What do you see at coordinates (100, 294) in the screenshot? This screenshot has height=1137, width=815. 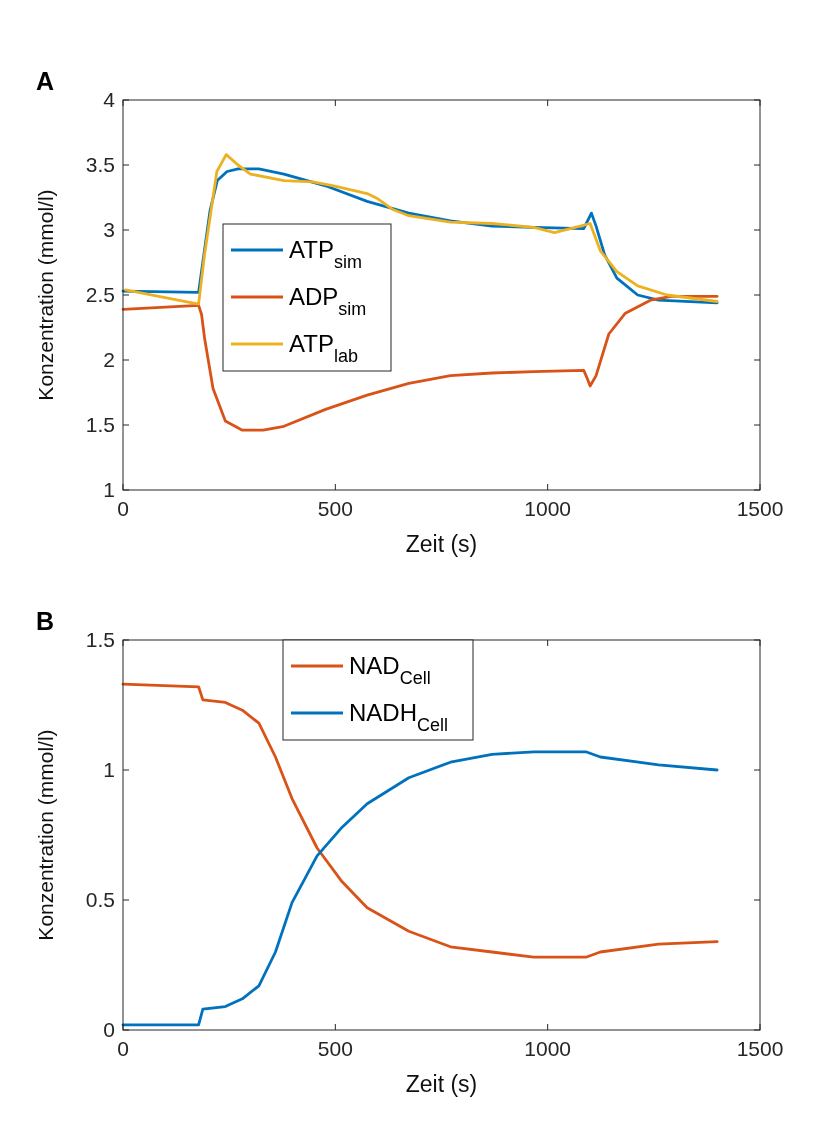 I see `y-tick-label: 2.5` at bounding box center [100, 294].